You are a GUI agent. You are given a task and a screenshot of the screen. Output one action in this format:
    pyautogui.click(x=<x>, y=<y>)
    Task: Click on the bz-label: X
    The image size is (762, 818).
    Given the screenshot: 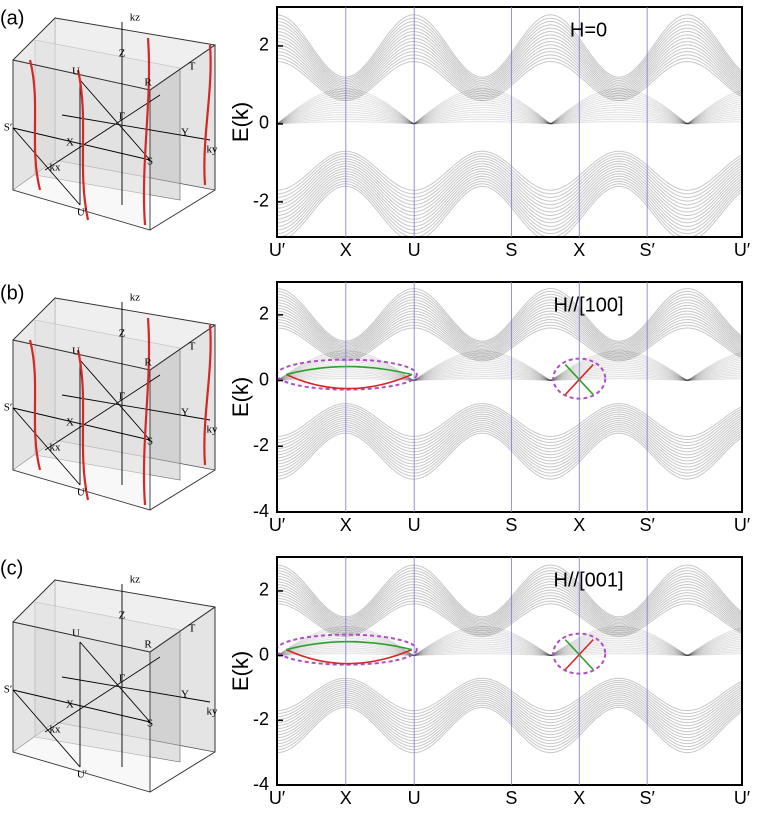 What is the action you would take?
    pyautogui.click(x=70, y=423)
    